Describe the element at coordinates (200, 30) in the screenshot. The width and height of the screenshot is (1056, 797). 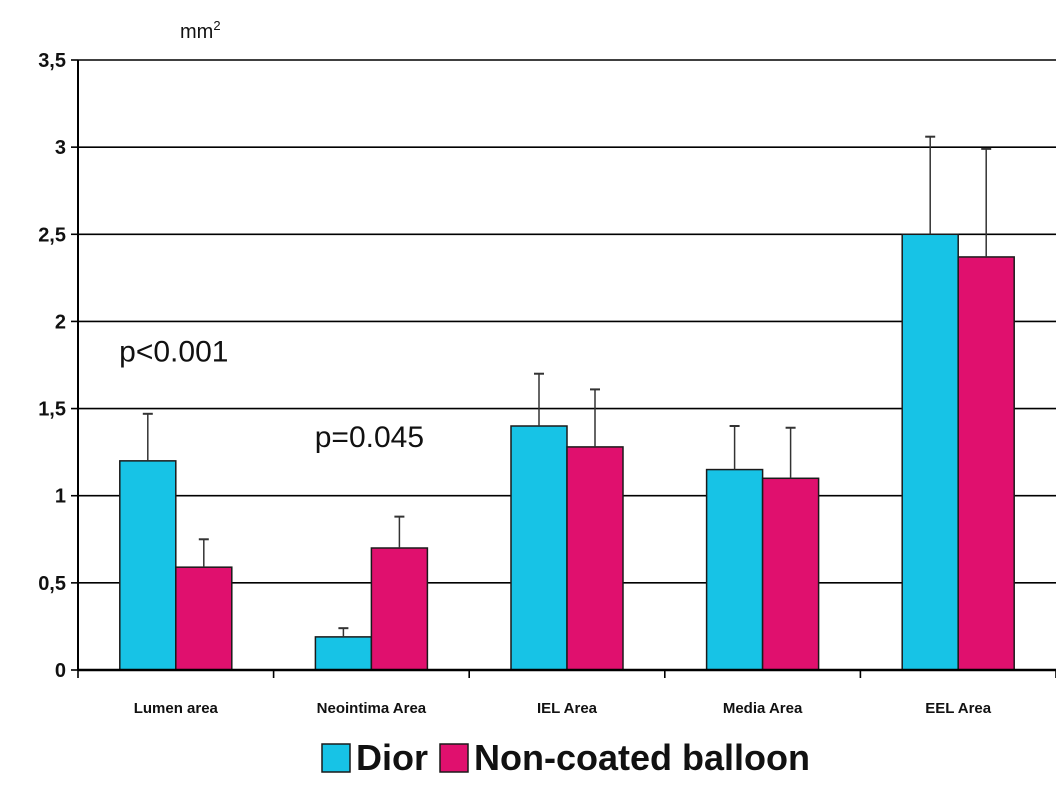
I see `y-axis-unit-label: mm2` at that location.